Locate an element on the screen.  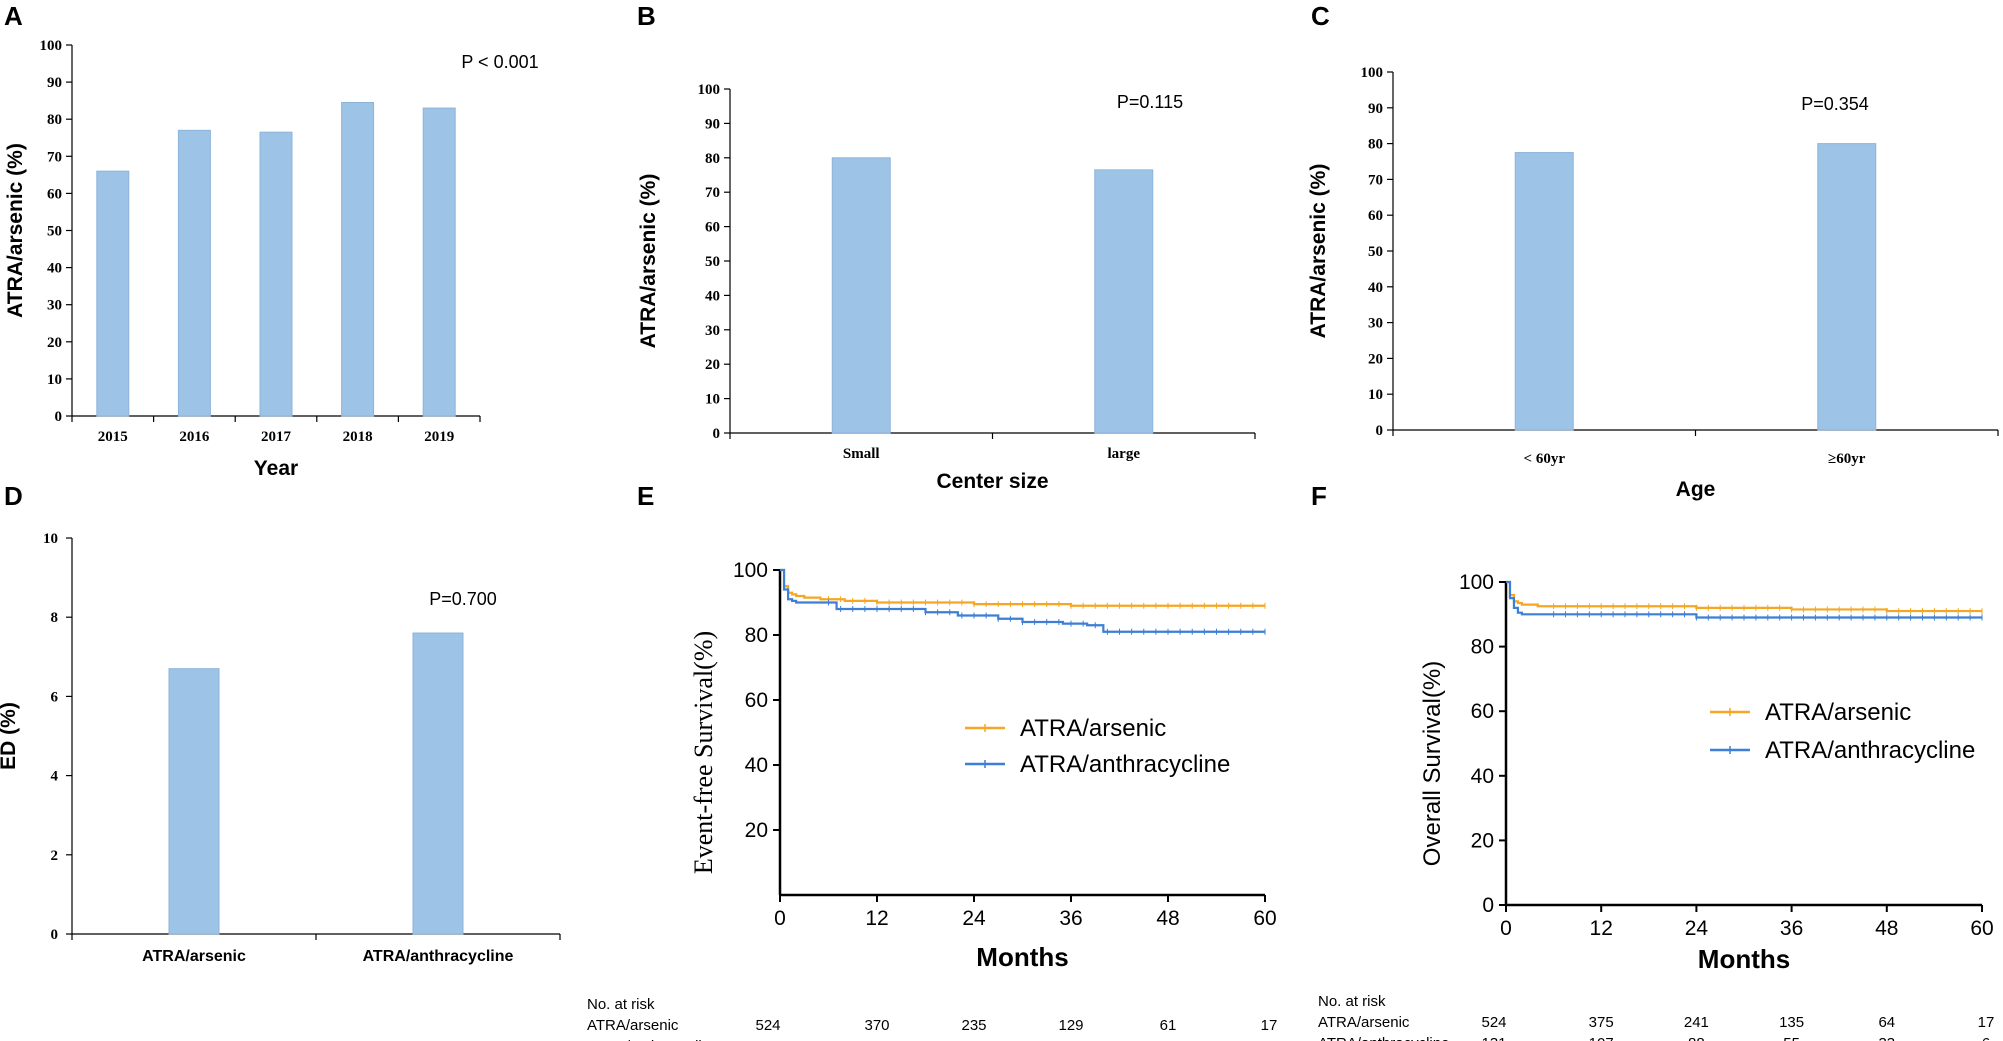
risk-count: 241 is located at coordinates (1696, 1022).